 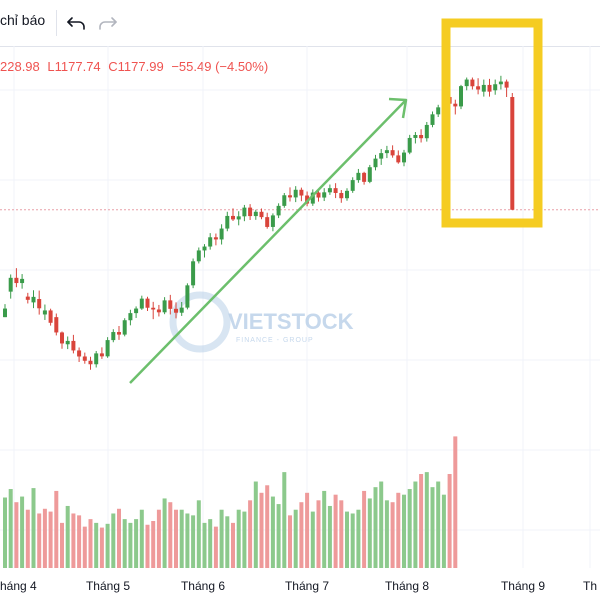 I want to click on x-tick-label: Th, so click(x=590, y=586).